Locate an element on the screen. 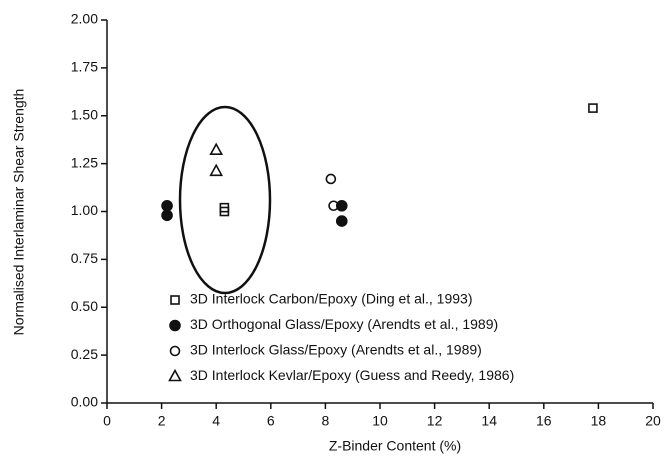 Image resolution: width=665 pixels, height=461 pixels. x-tick-label: 14 is located at coordinates (489, 421).